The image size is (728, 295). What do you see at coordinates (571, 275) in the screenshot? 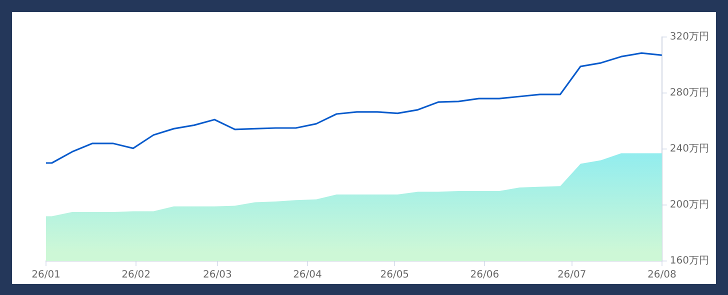
I see `x-tick-label: 26/07` at bounding box center [571, 275].